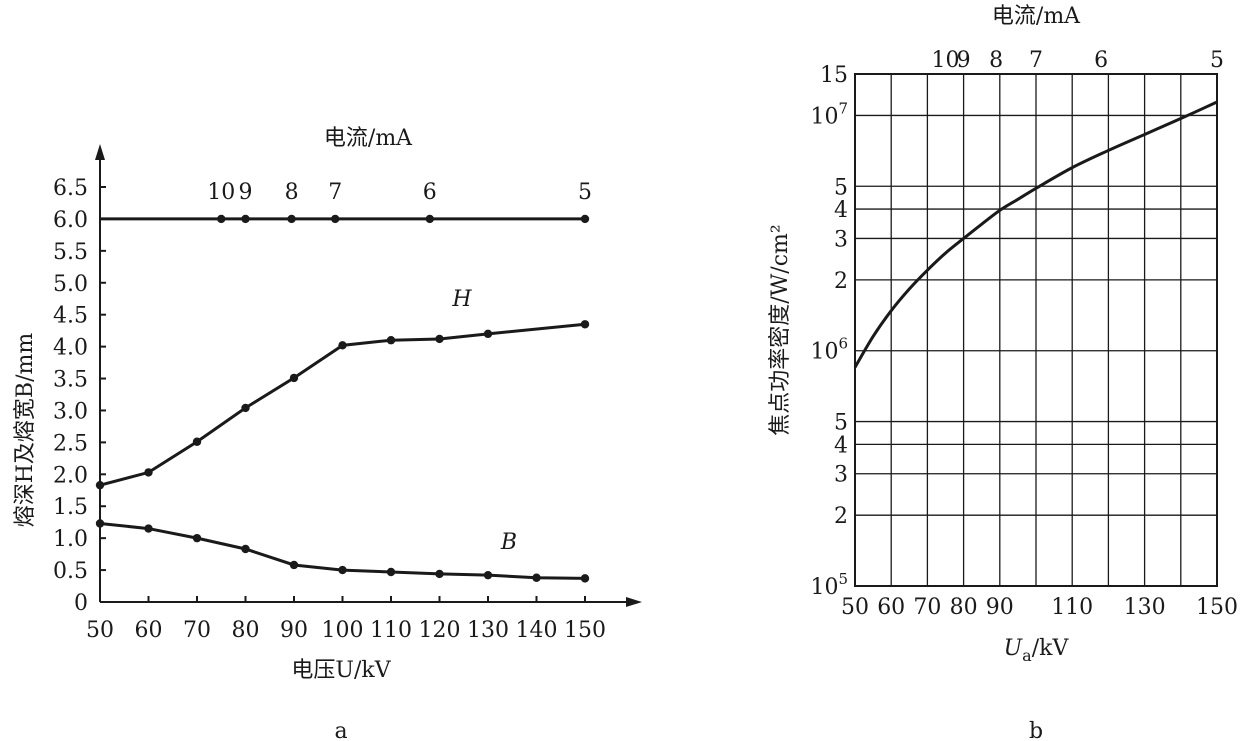 The image size is (1241, 741). What do you see at coordinates (343, 630) in the screenshot?
I see `chart-a-x-tick-label: 100` at bounding box center [343, 630].